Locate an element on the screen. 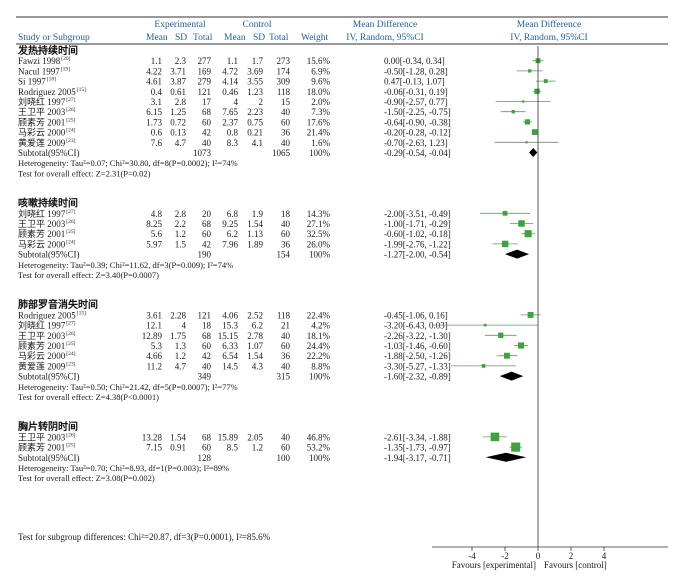  exp-mean: 0.6 is located at coordinates (157, 133).